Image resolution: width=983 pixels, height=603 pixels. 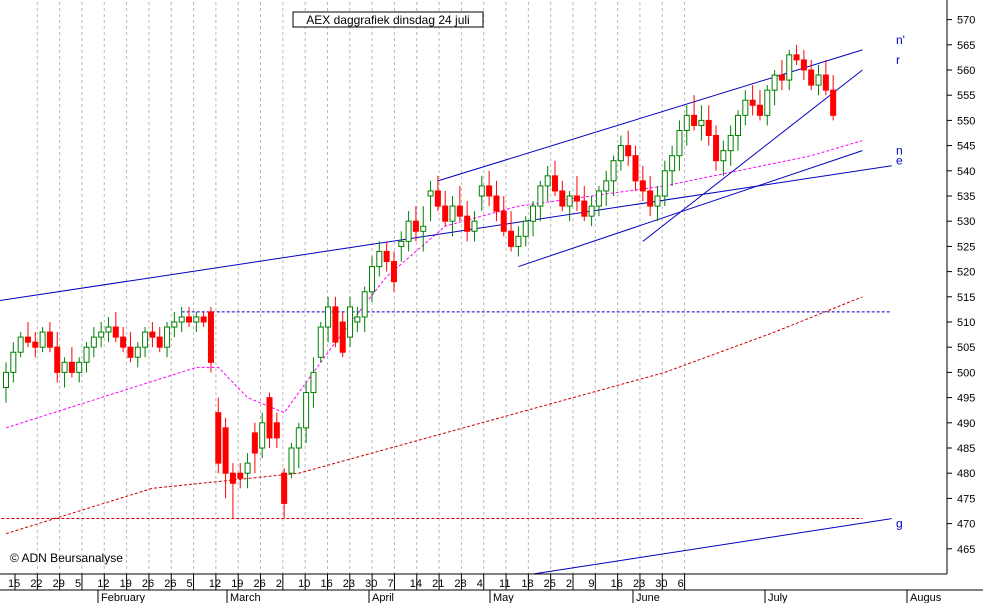 I want to click on x-tick-label: 22, so click(x=36, y=584).